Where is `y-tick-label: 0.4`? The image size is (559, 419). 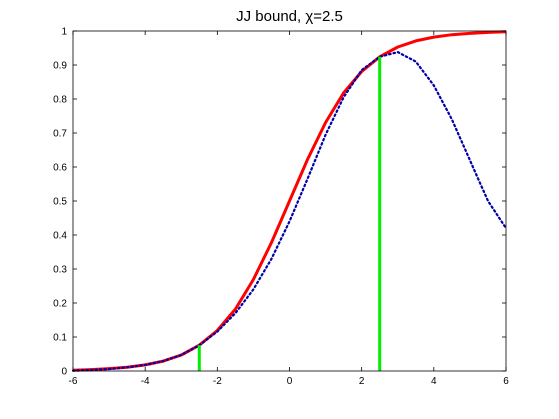
y-tick-label: 0.4 is located at coordinates (60, 236).